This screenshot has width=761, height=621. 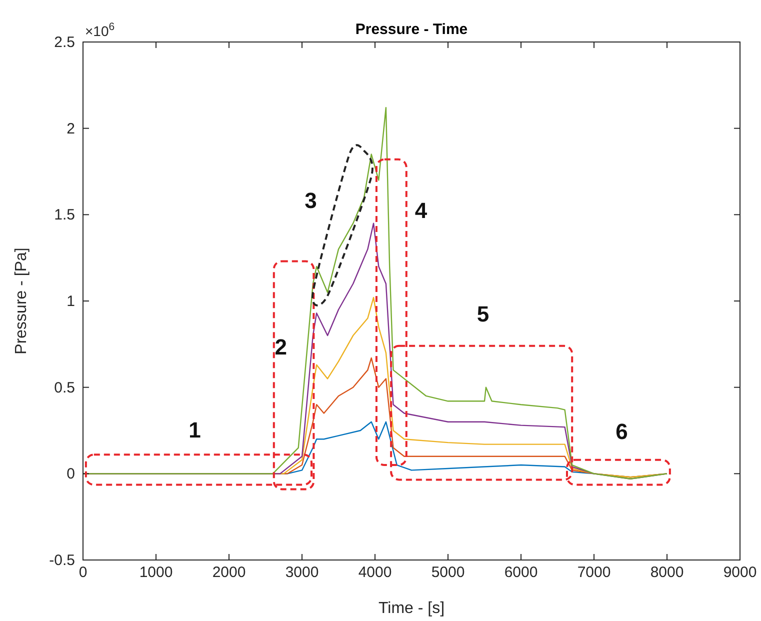 What do you see at coordinates (483, 314) in the screenshot?
I see `annotation: 5` at bounding box center [483, 314].